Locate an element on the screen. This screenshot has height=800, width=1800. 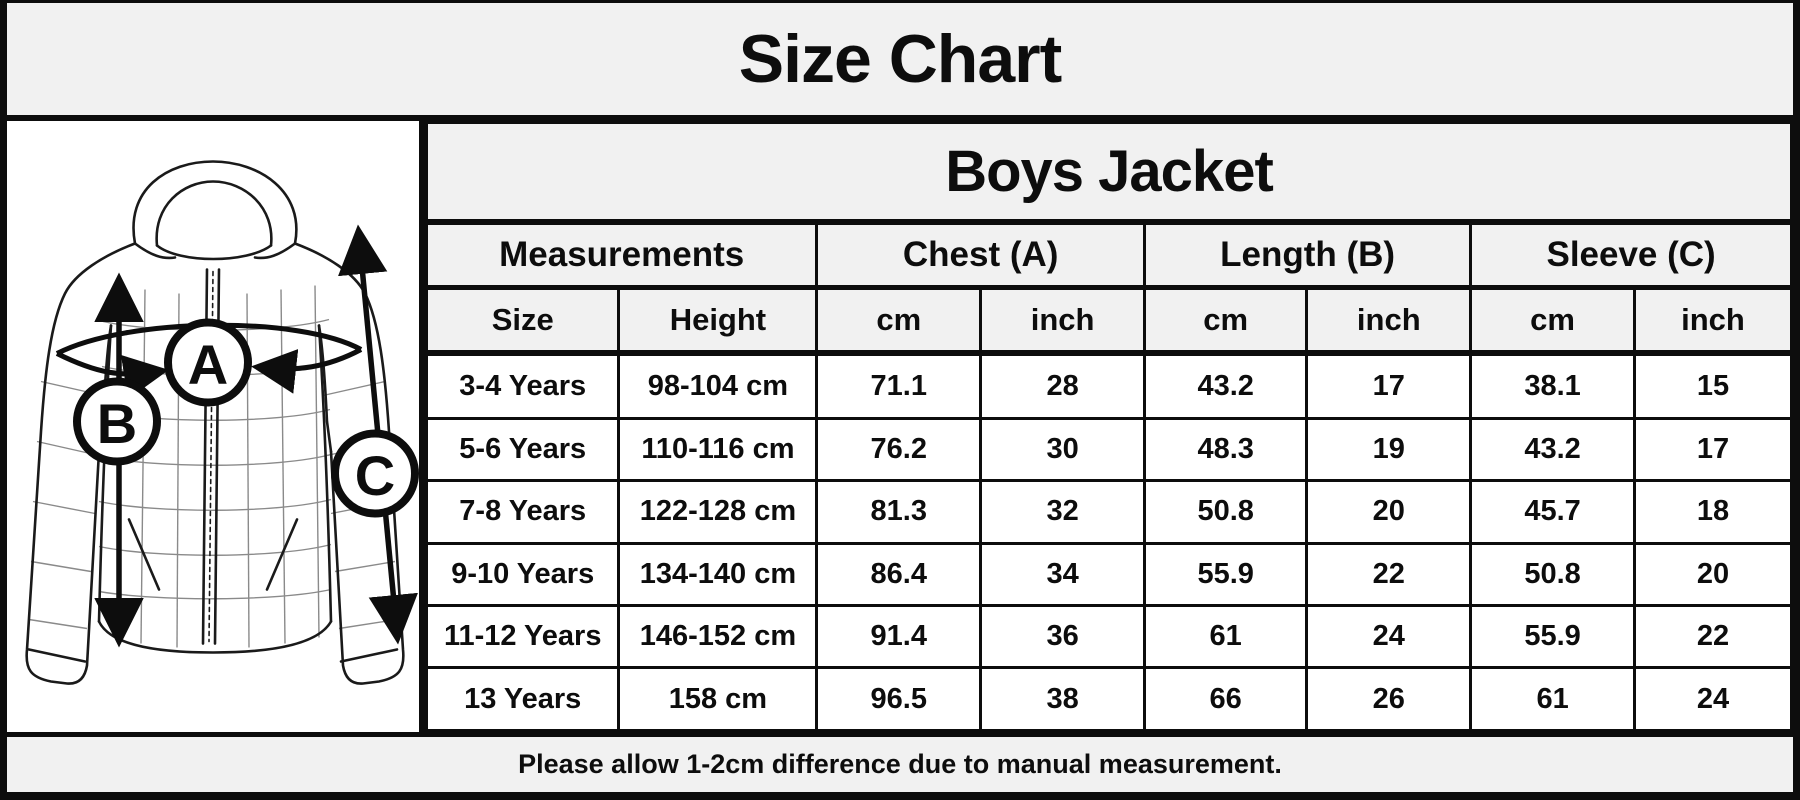
chest-arrow-right is located at coordinates (307, 370).